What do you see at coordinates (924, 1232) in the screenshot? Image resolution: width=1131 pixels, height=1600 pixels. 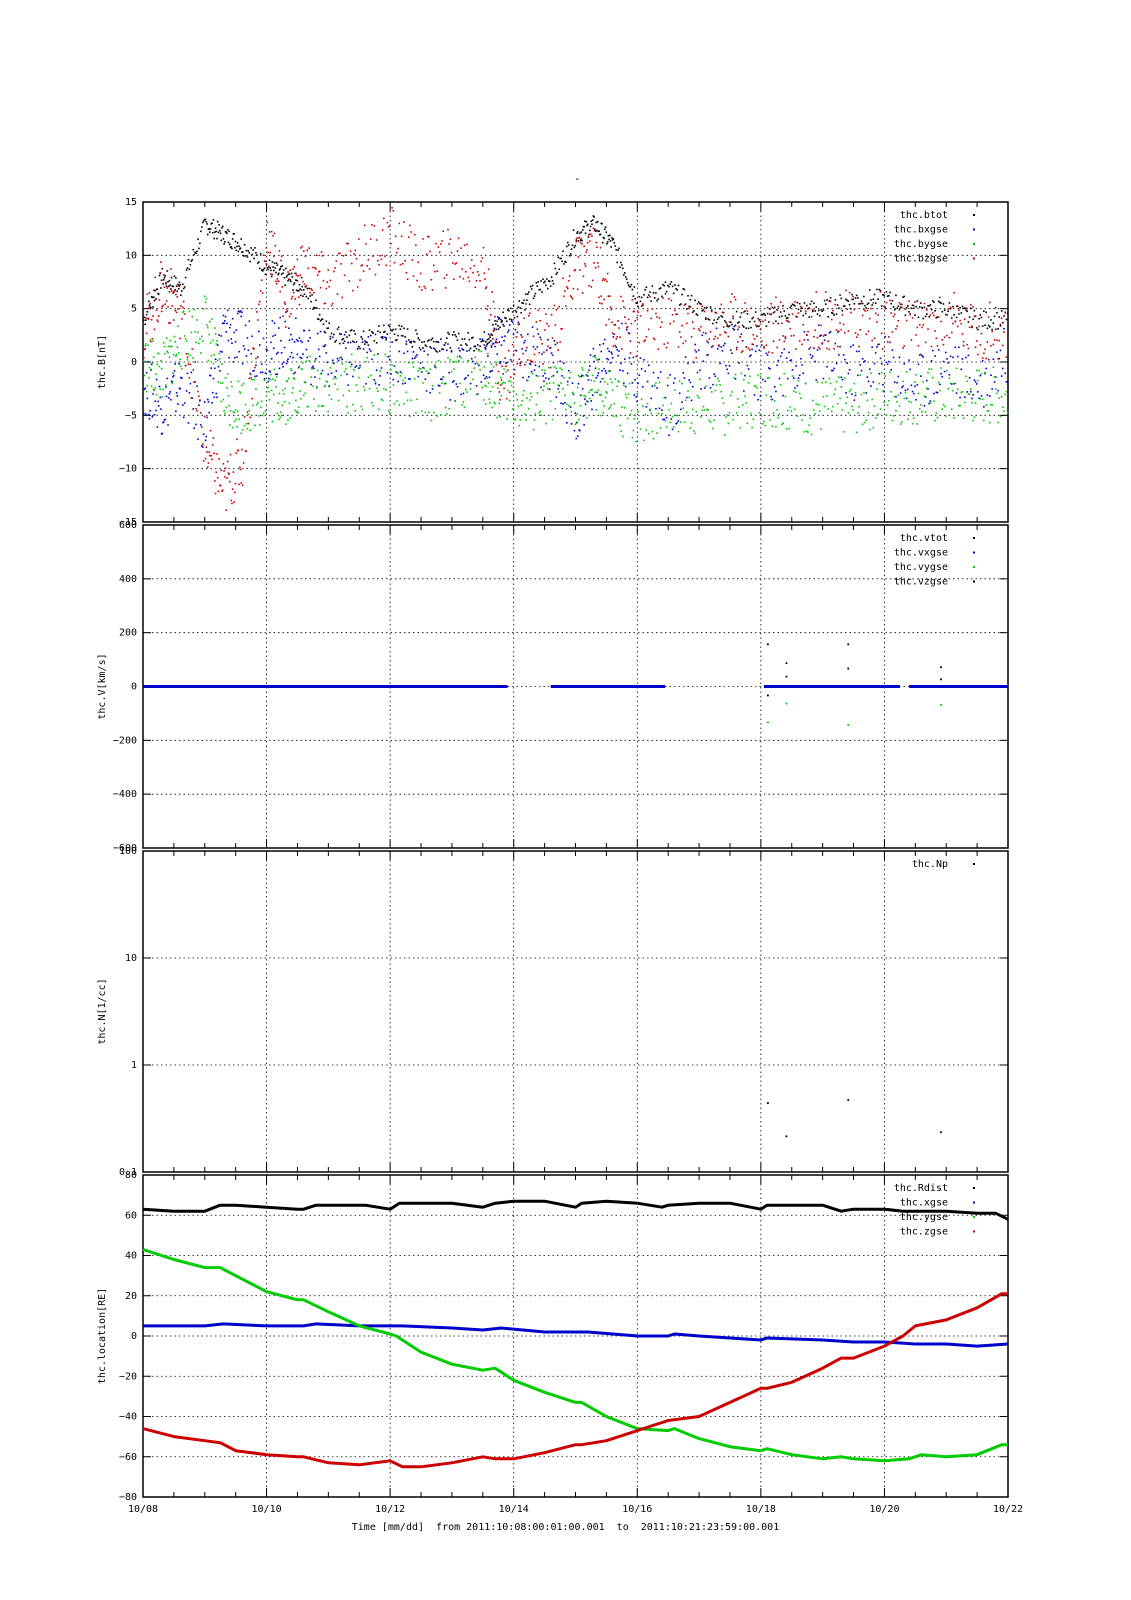 I see `legend-label: thc.zgse` at bounding box center [924, 1232].